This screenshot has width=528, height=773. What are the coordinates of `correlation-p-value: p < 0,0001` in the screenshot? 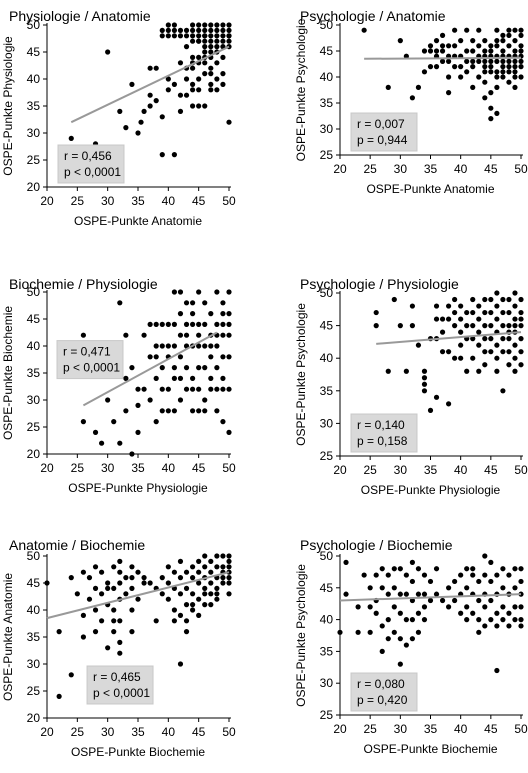 It's located at (121, 693).